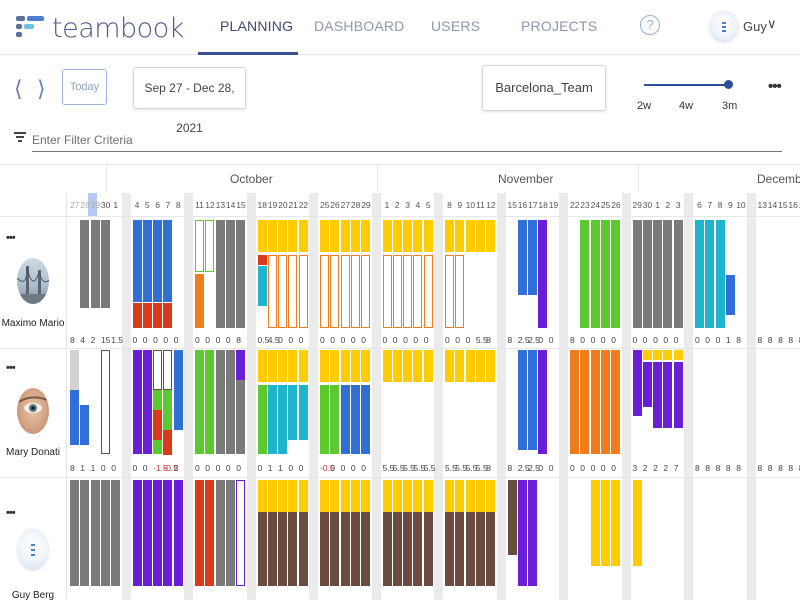 The height and width of the screenshot is (600, 800). Describe the element at coordinates (730, 106) in the screenshot. I see `zoom-option-3m: 3m` at that location.